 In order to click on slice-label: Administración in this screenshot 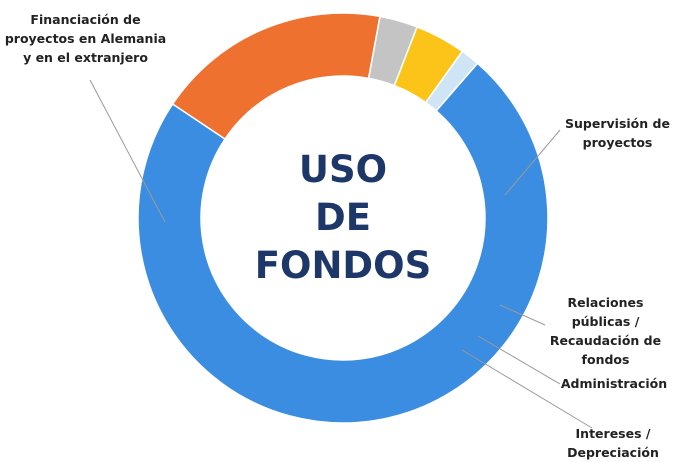, I will do `click(614, 383)`.